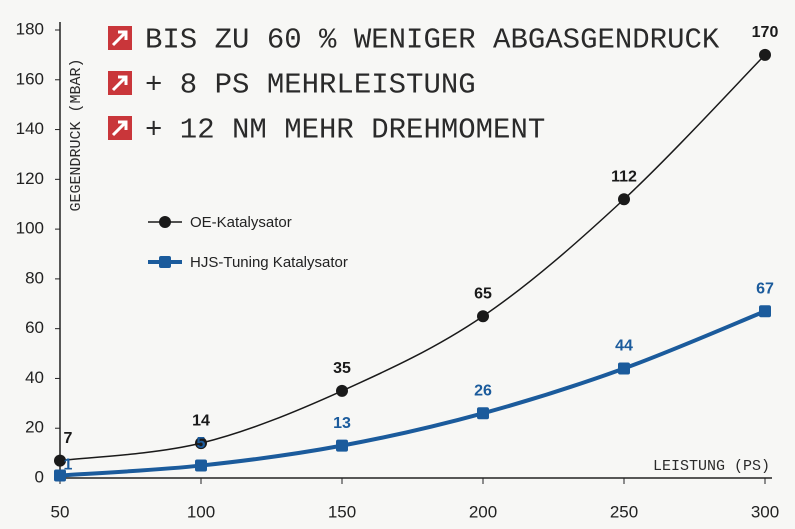 The image size is (795, 529). What do you see at coordinates (624, 511) in the screenshot?
I see `x-tick-label: 250` at bounding box center [624, 511].